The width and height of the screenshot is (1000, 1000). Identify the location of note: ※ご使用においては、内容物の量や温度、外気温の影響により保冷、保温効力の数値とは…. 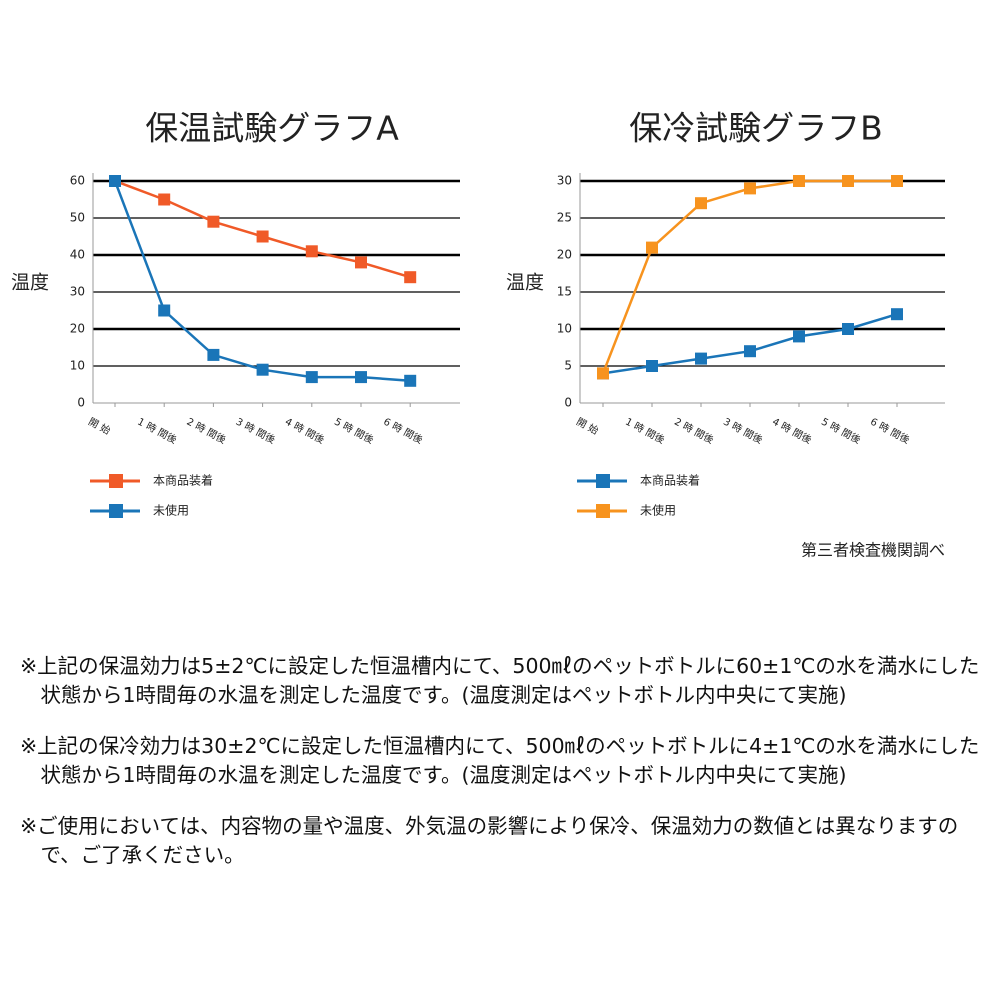
(489, 840).